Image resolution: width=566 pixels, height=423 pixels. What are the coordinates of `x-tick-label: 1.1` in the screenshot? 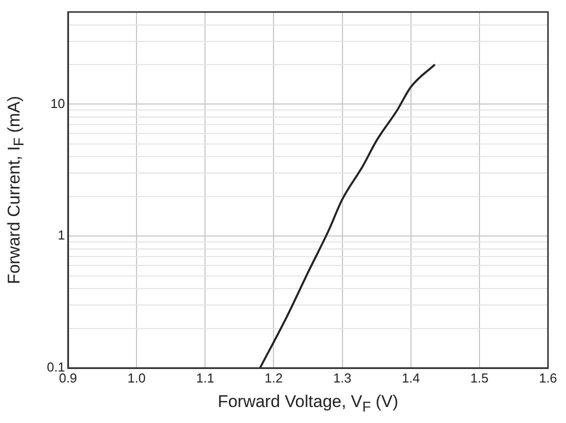 It's located at (205, 378).